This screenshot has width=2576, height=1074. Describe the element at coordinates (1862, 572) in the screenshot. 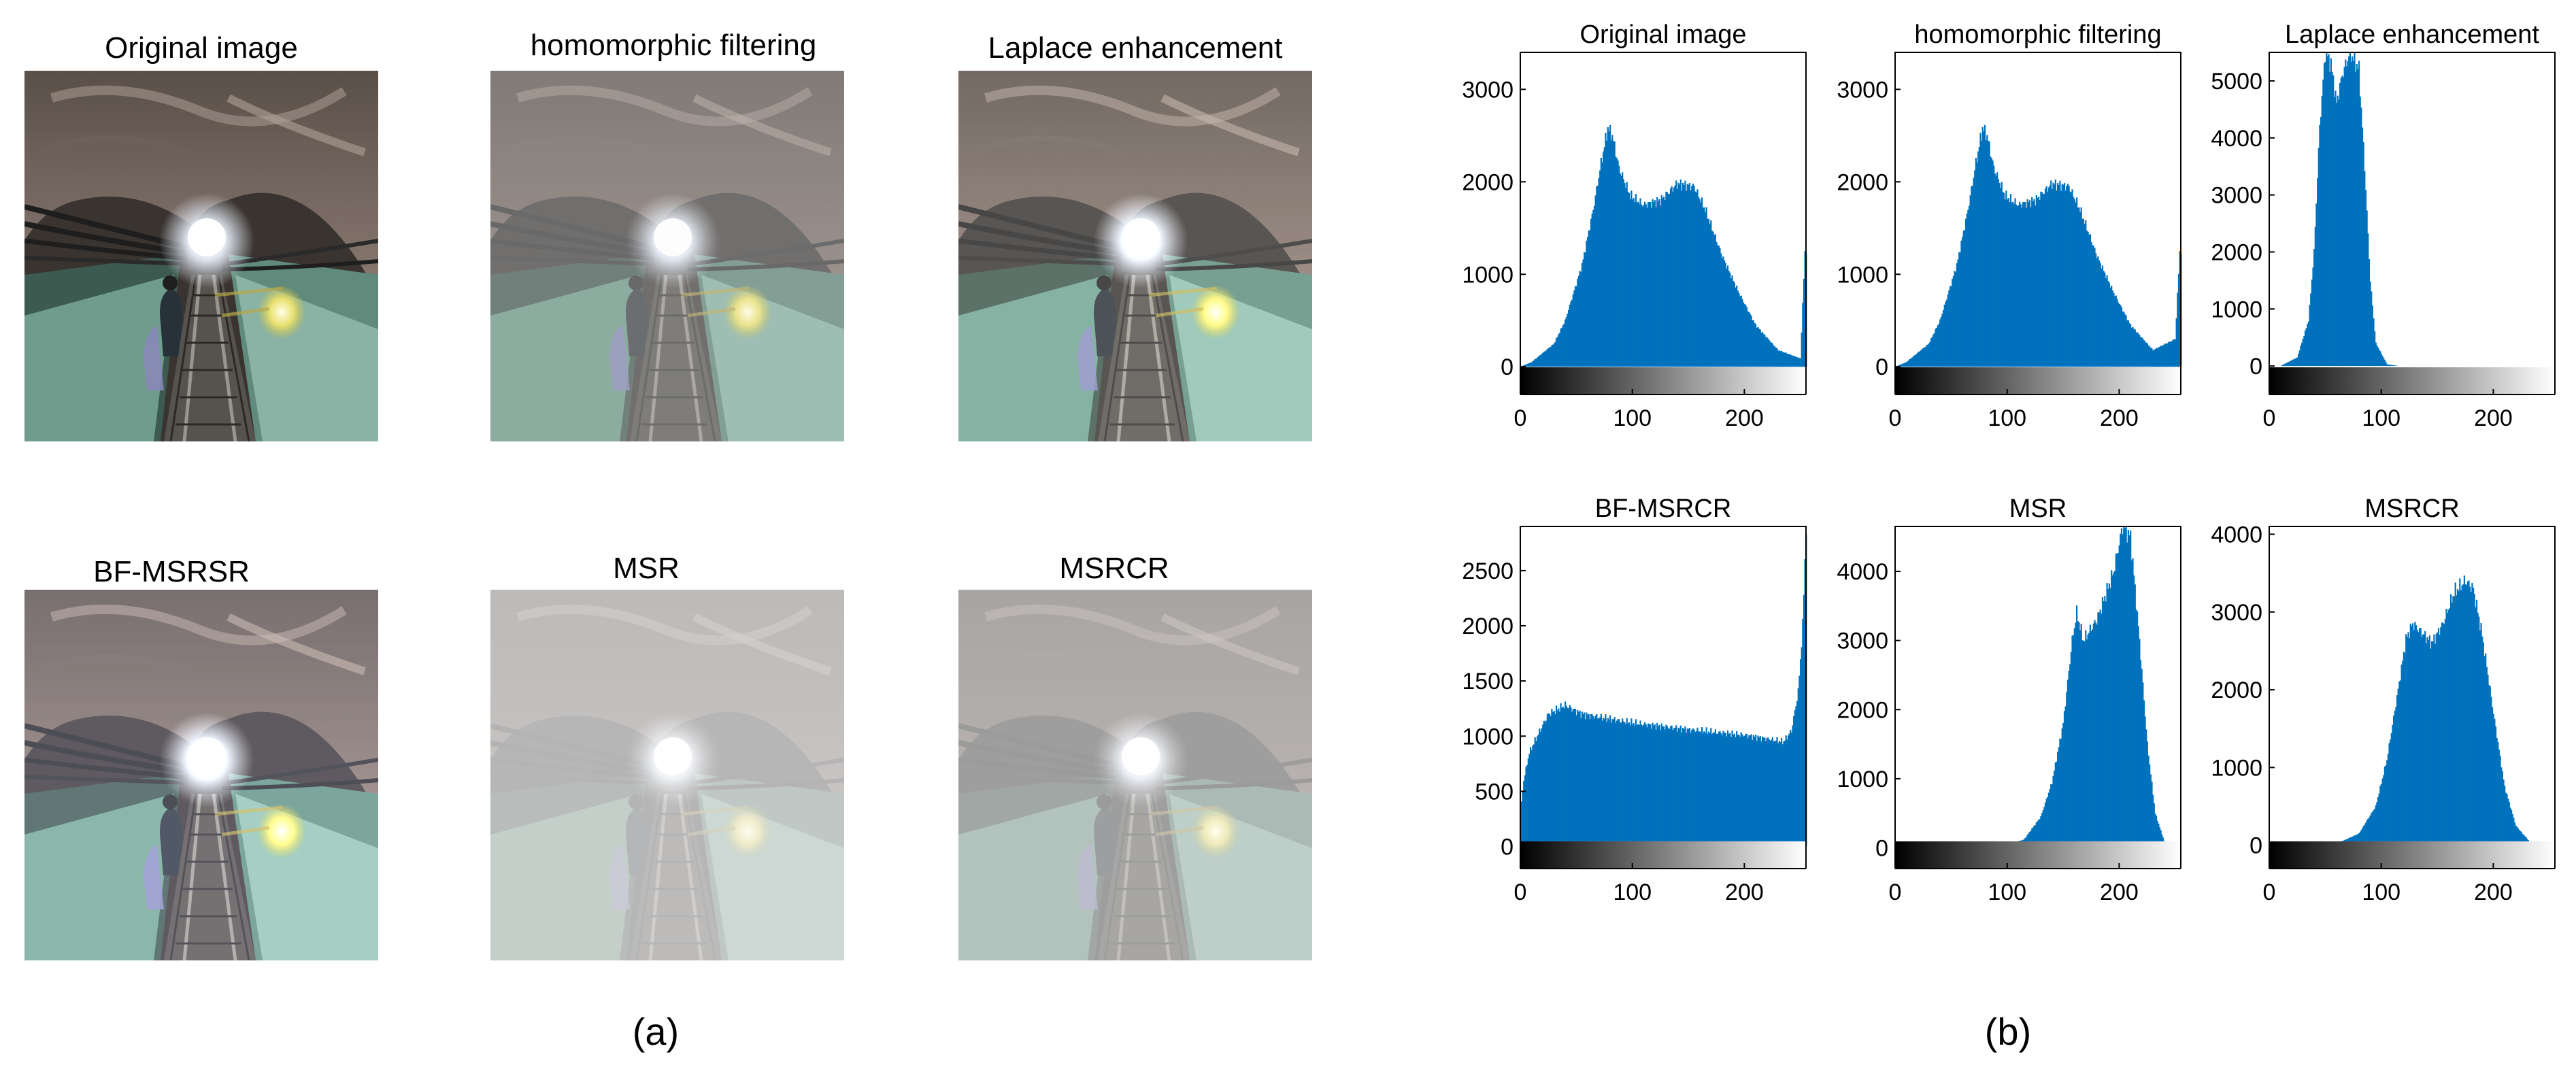

I see `y-tick-label: 4000` at that location.